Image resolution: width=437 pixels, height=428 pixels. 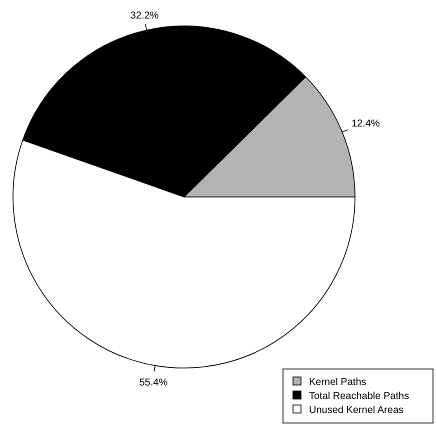 What do you see at coordinates (356, 410) in the screenshot?
I see `legend-label: Unused Kernel Areas` at bounding box center [356, 410].